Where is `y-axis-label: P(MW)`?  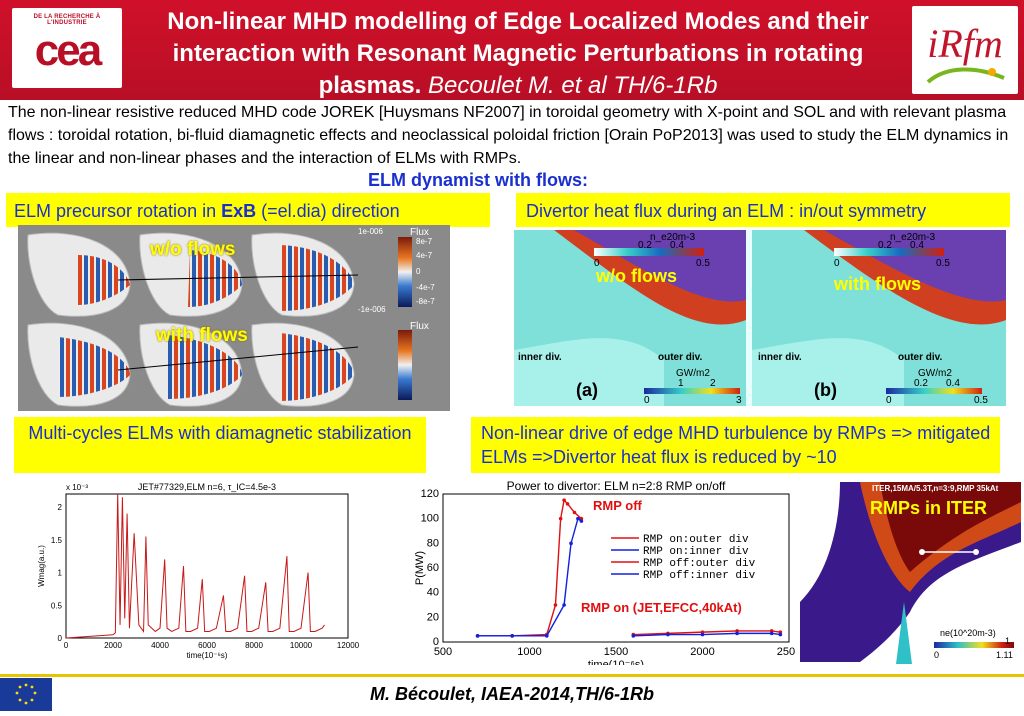 y-axis-label: P(MW) is located at coordinates (420, 568).